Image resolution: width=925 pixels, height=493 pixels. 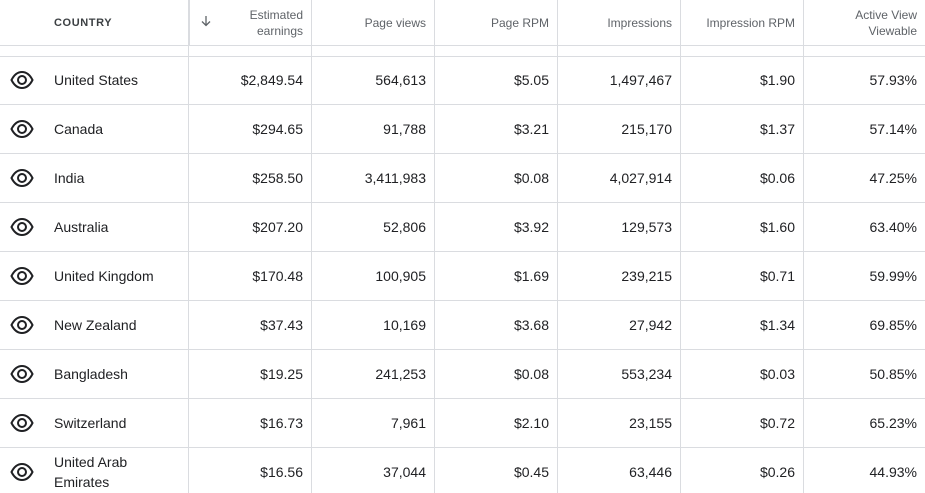 I want to click on cell-impression-rpm: $0.03, so click(x=777, y=374).